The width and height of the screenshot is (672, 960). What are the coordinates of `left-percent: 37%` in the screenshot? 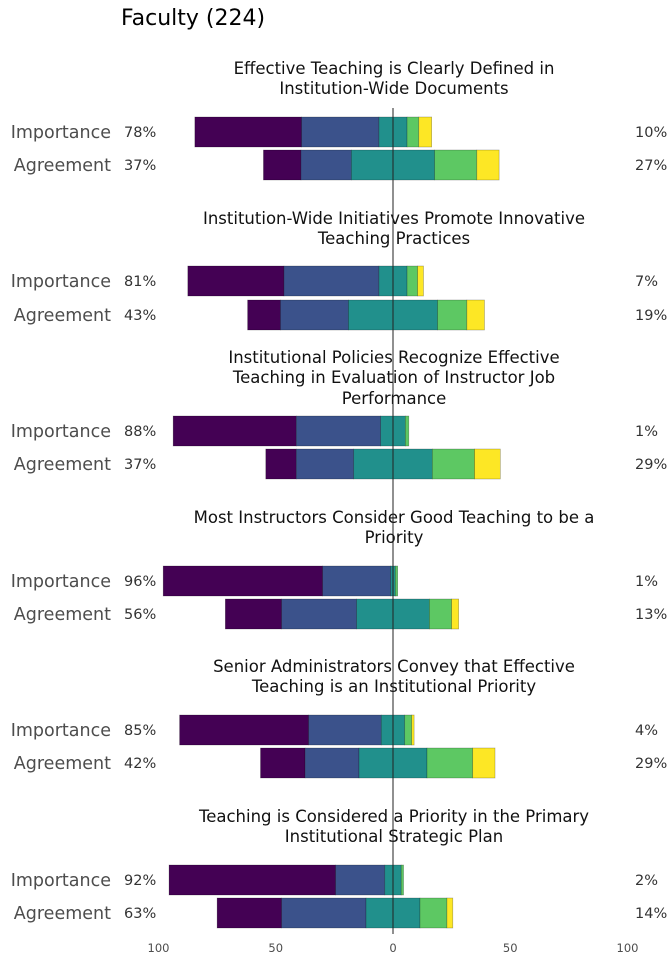 It's located at (140, 166).